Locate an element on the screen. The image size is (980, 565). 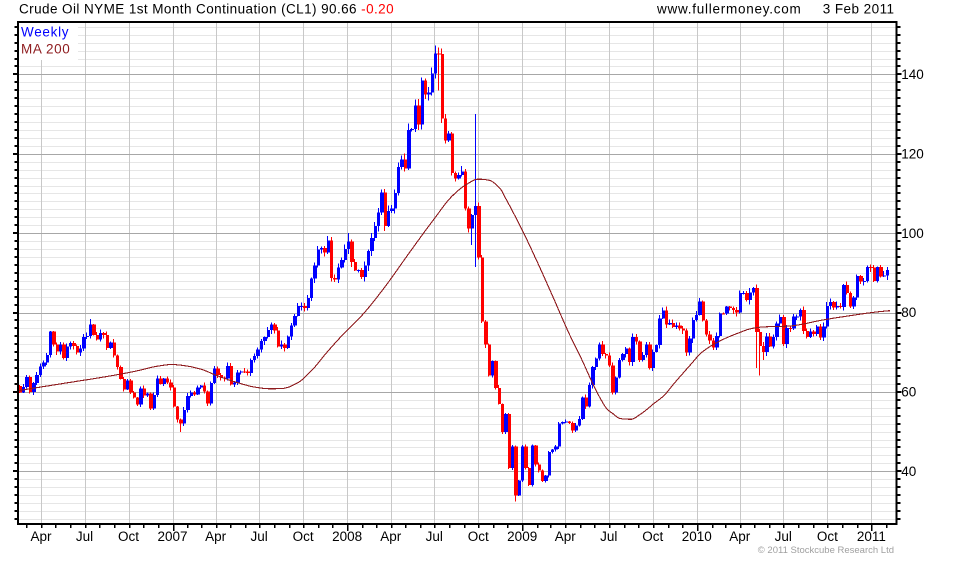
svg-text: www.fullermoney.com is located at coordinates (729, 9).